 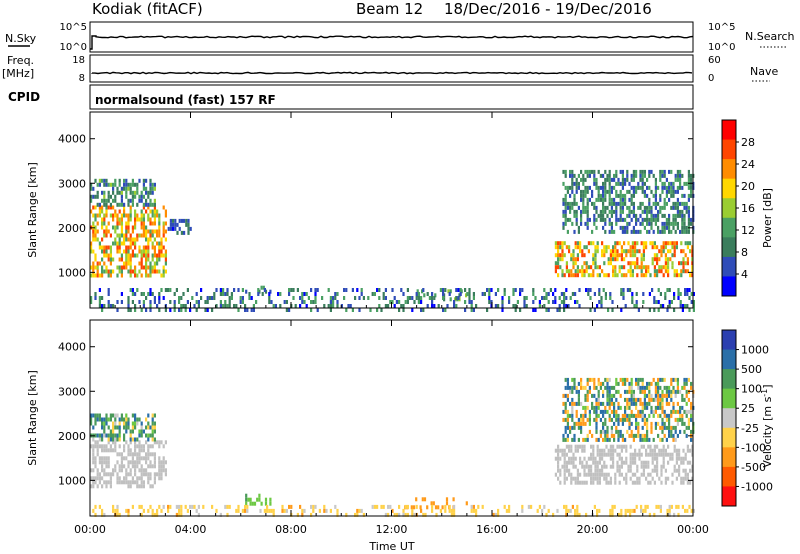 I want to click on y-tick-label: 2000, so click(x=72, y=436).